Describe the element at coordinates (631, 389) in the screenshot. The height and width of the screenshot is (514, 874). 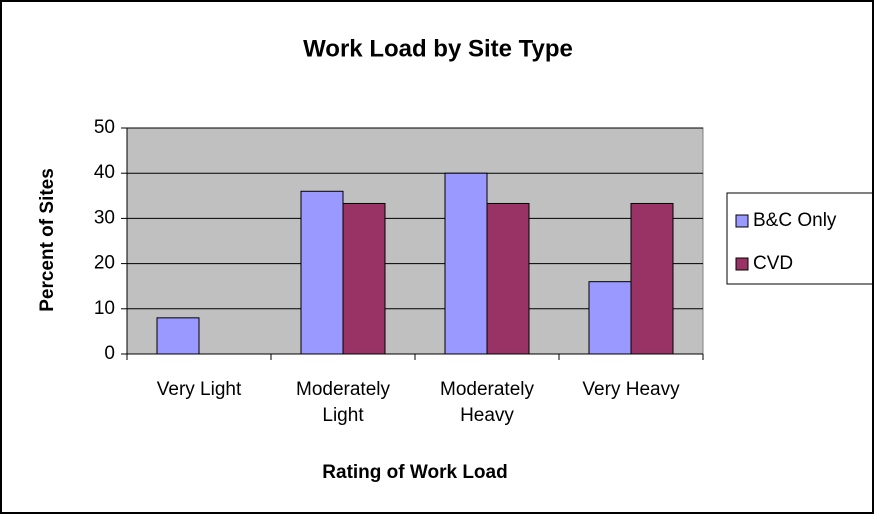
I see `x-tick-label: Very Heavy` at that location.